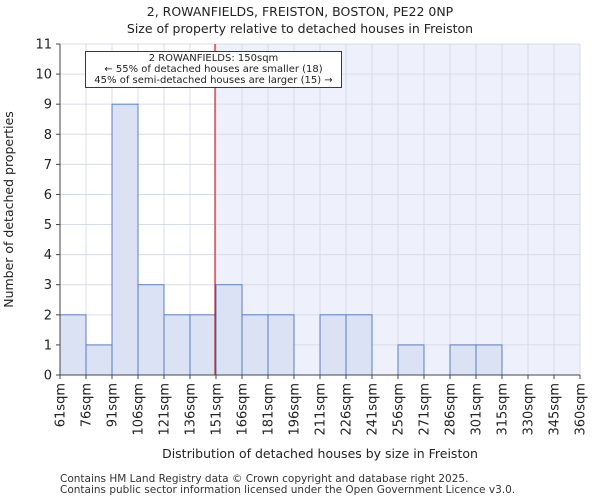 Image resolution: width=600 pixels, height=500 pixels. Describe the element at coordinates (425, 409) in the screenshot. I see `x-tick-label: 271sqm` at that location.